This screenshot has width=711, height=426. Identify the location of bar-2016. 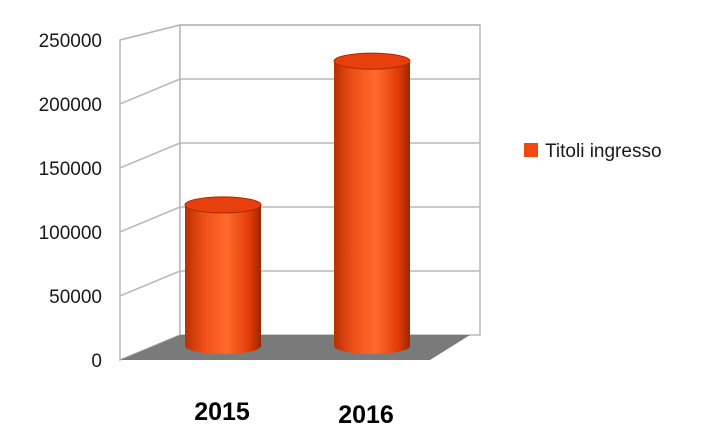
(372, 203).